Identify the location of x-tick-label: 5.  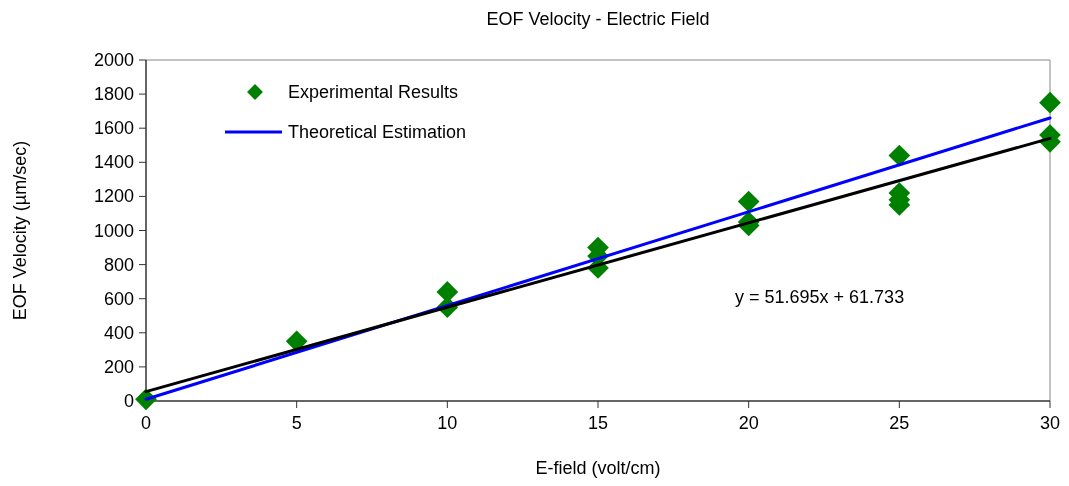
(296, 423).